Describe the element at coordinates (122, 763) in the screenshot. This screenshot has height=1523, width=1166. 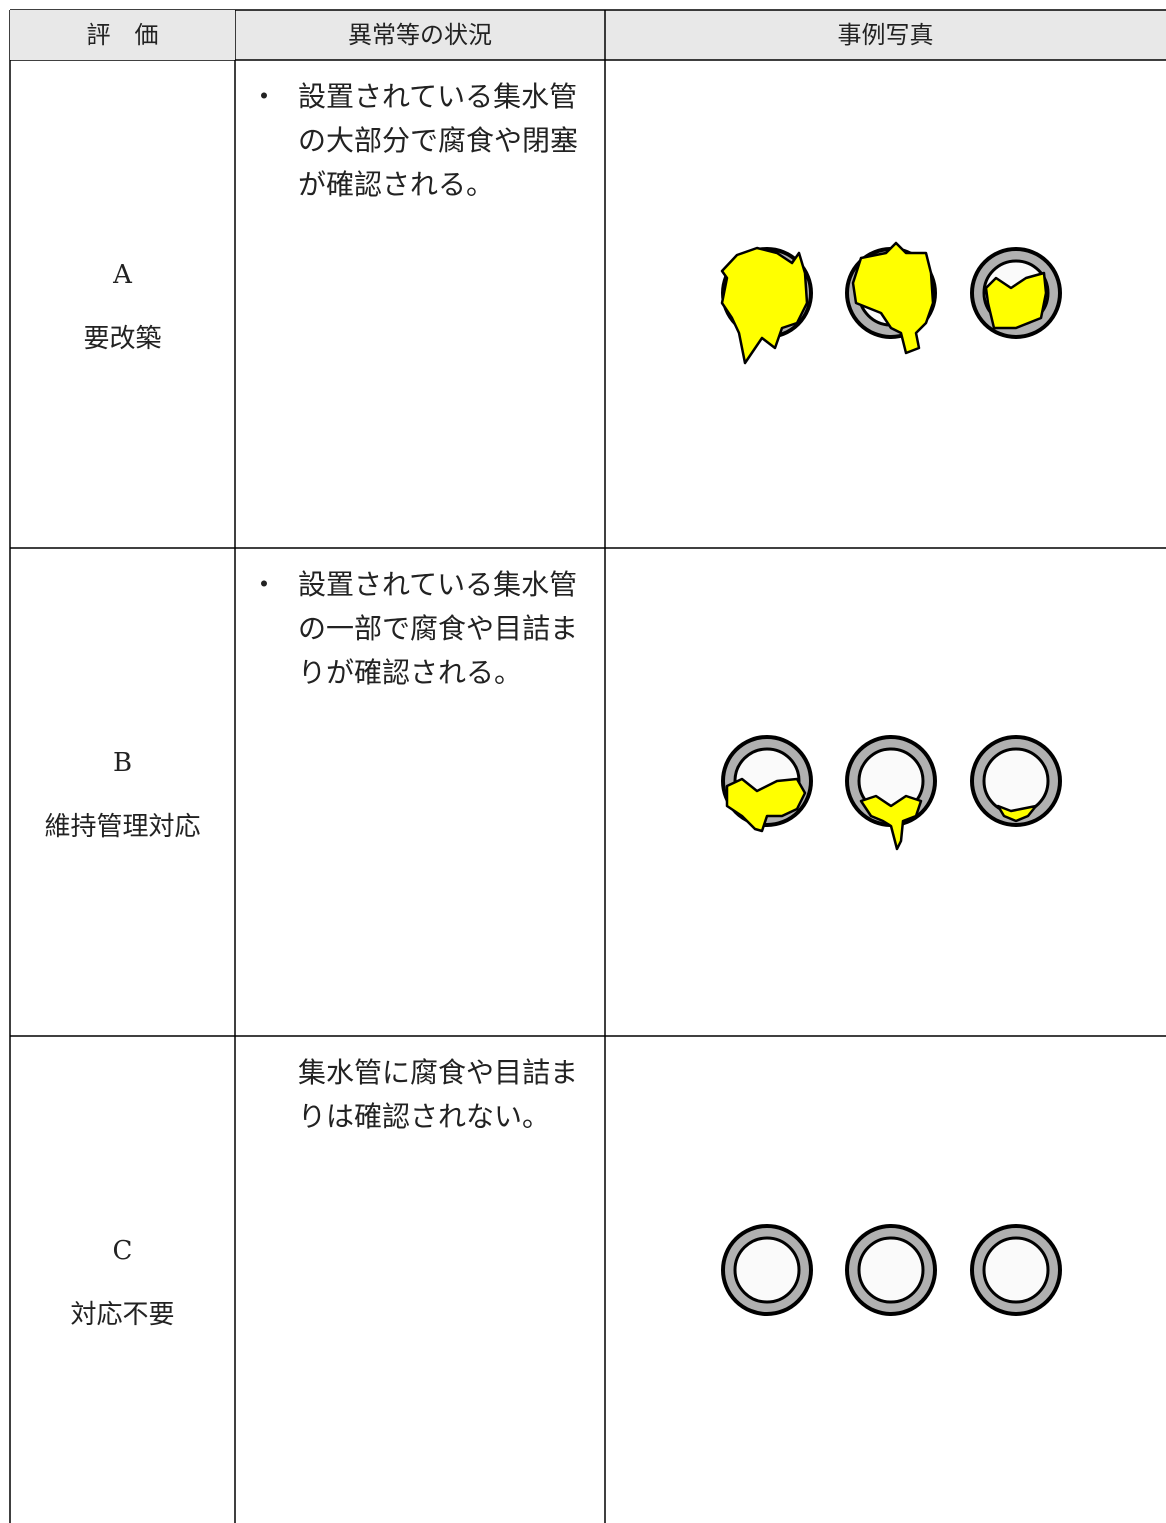
I see `grade-letter: B` at that location.